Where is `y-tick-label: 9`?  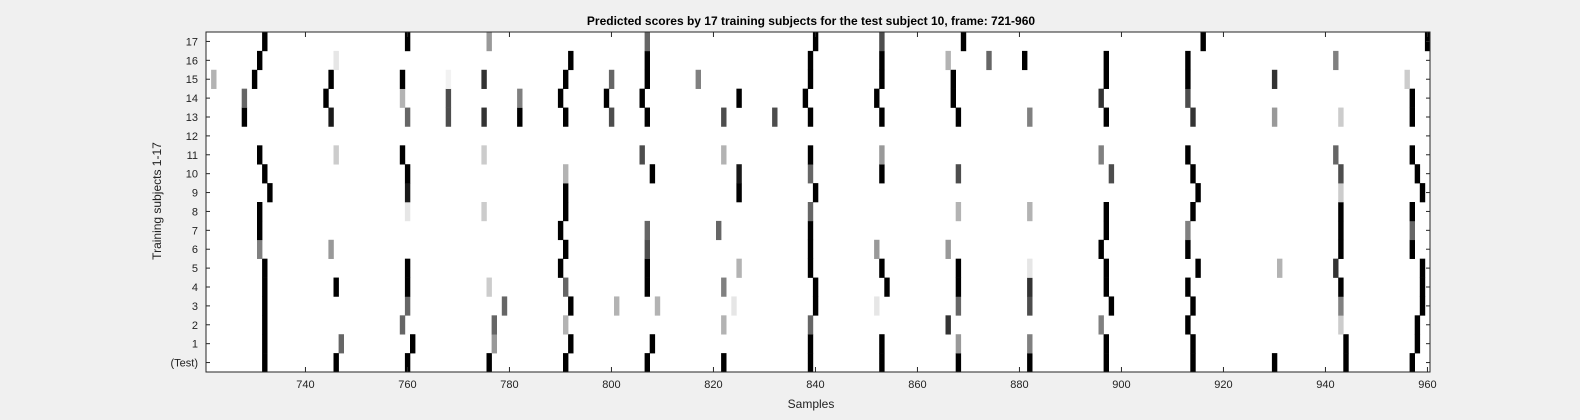
y-tick-label: 9 is located at coordinates (195, 194).